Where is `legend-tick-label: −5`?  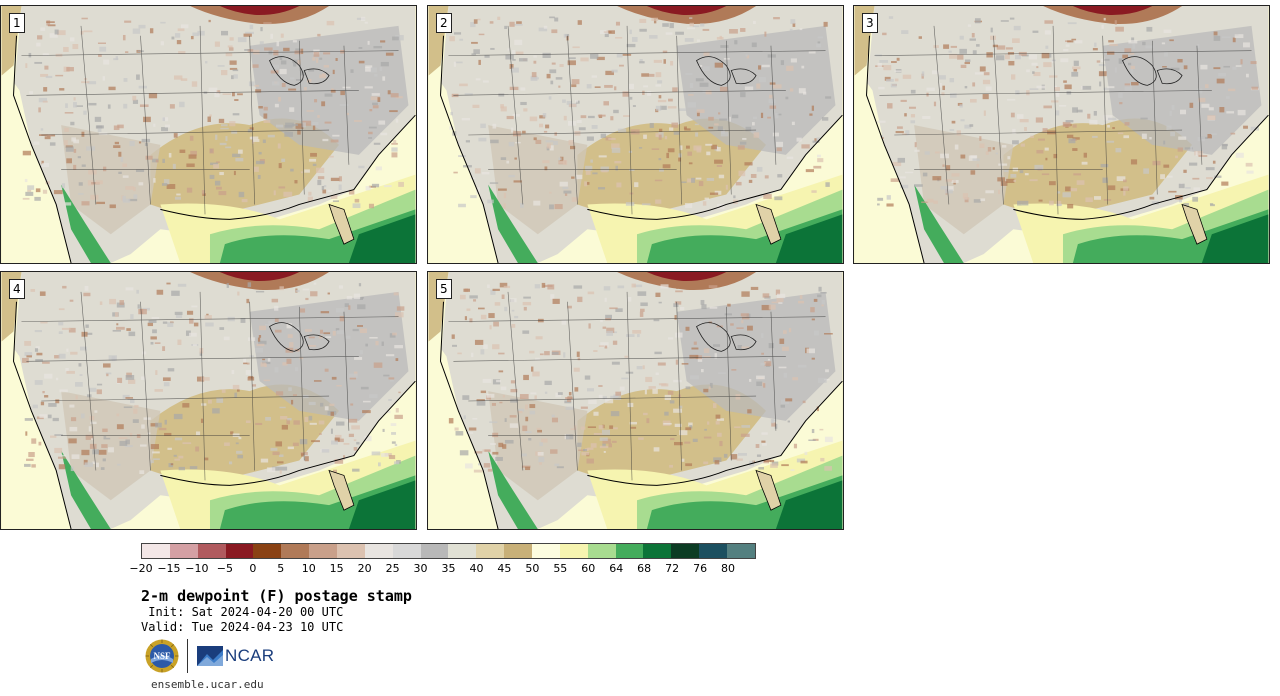 legend-tick-label: −5 is located at coordinates (224, 568).